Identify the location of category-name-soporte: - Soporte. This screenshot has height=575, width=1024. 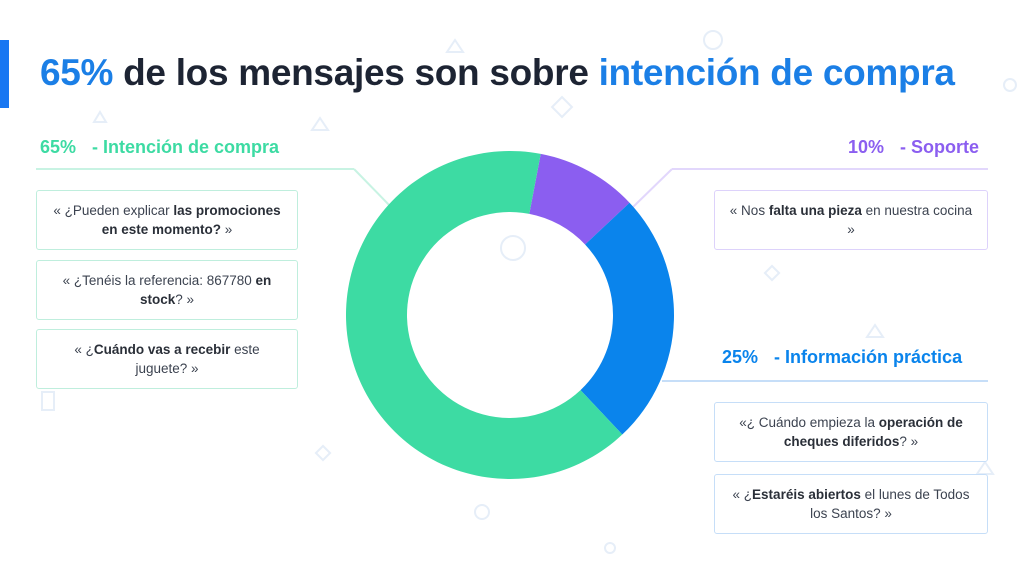
(940, 147).